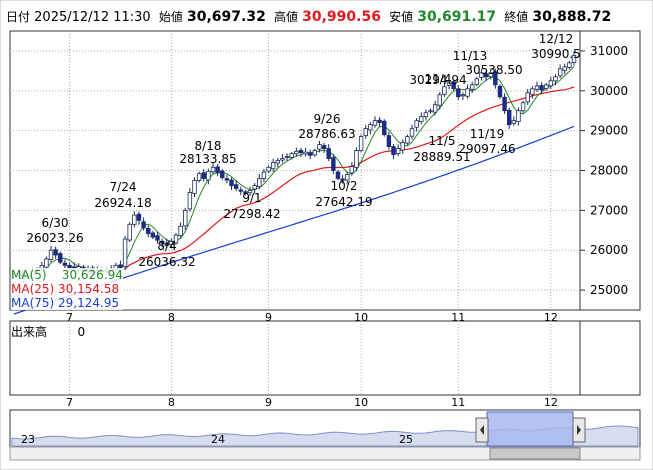  I want to click on volume-legend: 出来高 0, so click(48, 331).